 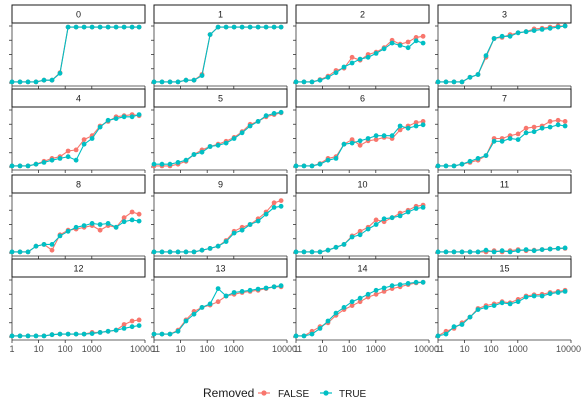 I want to click on x-tick-label: 100, so click(x=207, y=349).